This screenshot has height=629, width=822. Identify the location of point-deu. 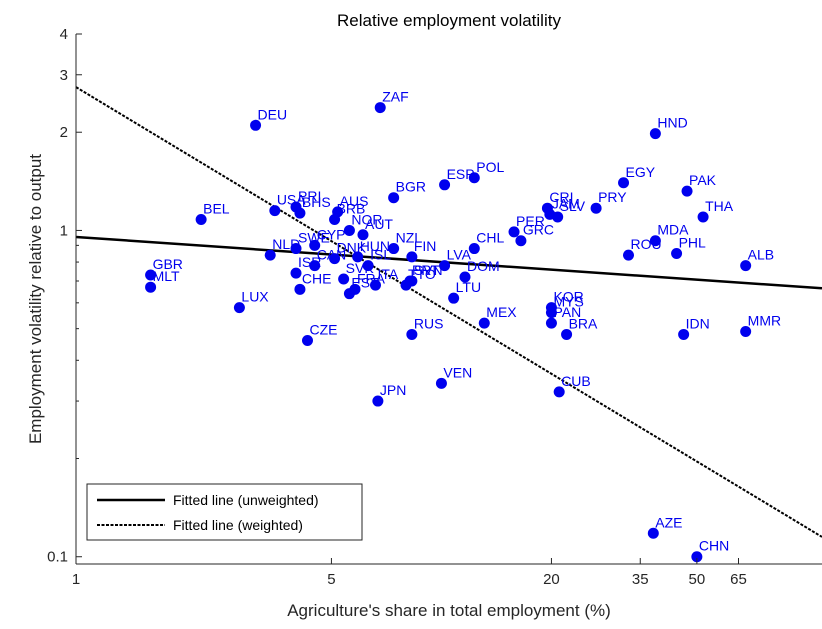
(256, 125).